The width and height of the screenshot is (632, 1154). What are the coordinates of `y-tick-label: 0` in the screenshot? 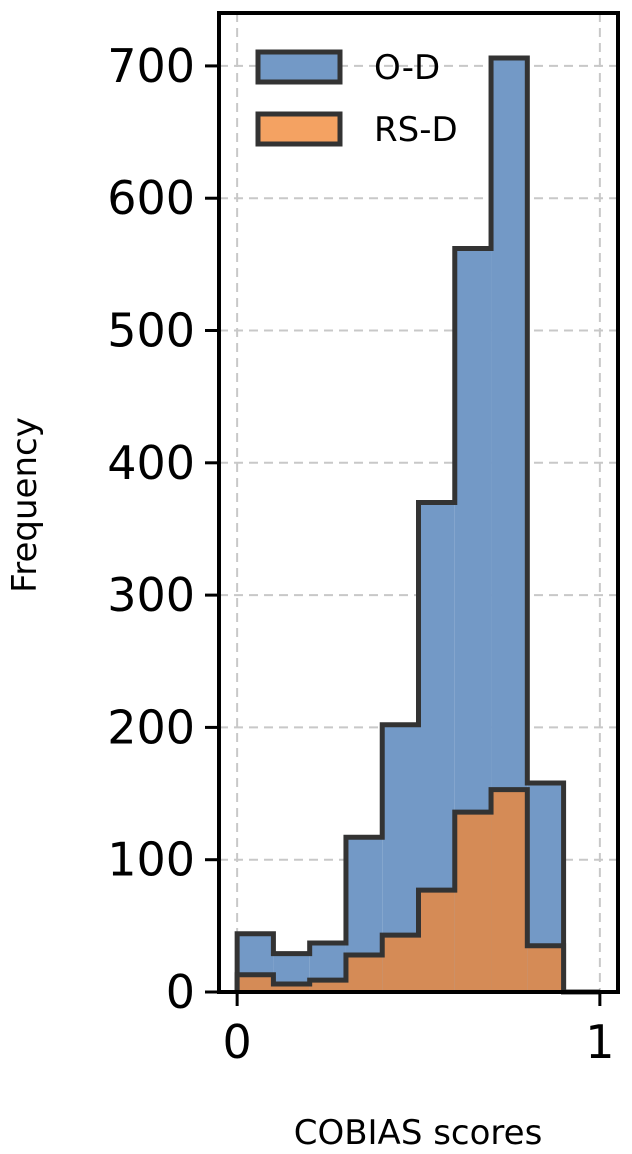 It's located at (180, 992).